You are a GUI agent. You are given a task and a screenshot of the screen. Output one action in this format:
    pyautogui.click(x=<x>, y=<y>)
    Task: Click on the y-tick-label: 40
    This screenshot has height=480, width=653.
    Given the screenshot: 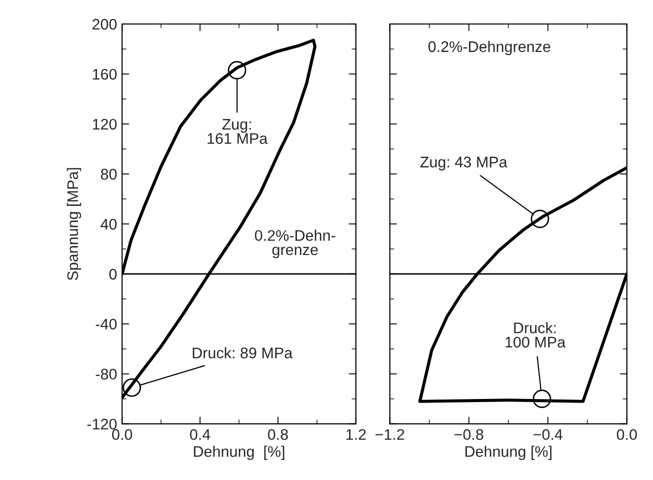 What is the action you would take?
    pyautogui.click(x=108, y=224)
    